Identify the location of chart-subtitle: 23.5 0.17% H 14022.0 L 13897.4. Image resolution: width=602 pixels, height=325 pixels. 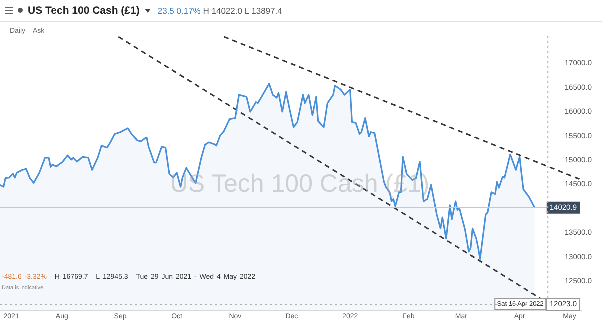
(220, 11).